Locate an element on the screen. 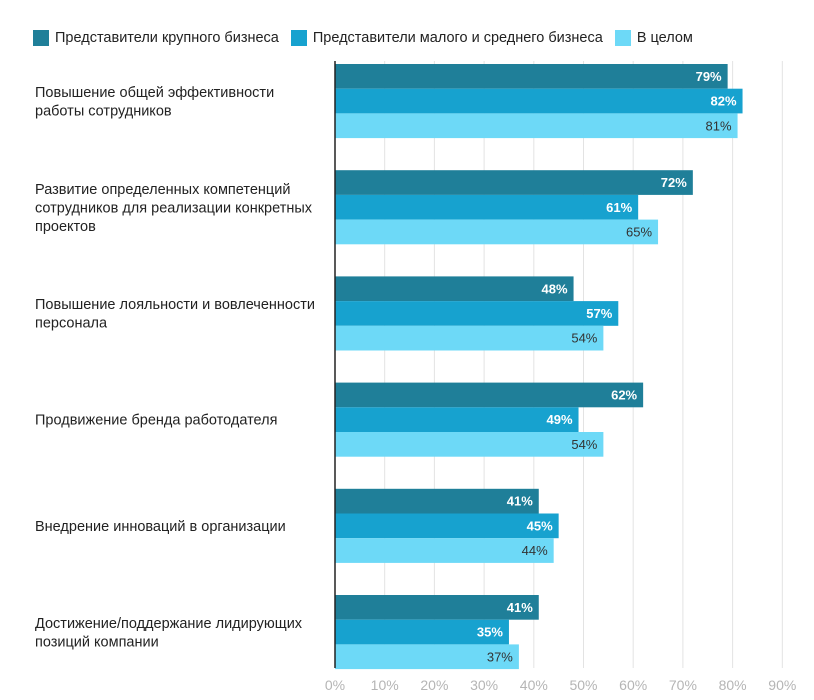 The image size is (814, 700). category-label-line: Достижение/поддержание лидирующих is located at coordinates (169, 624).